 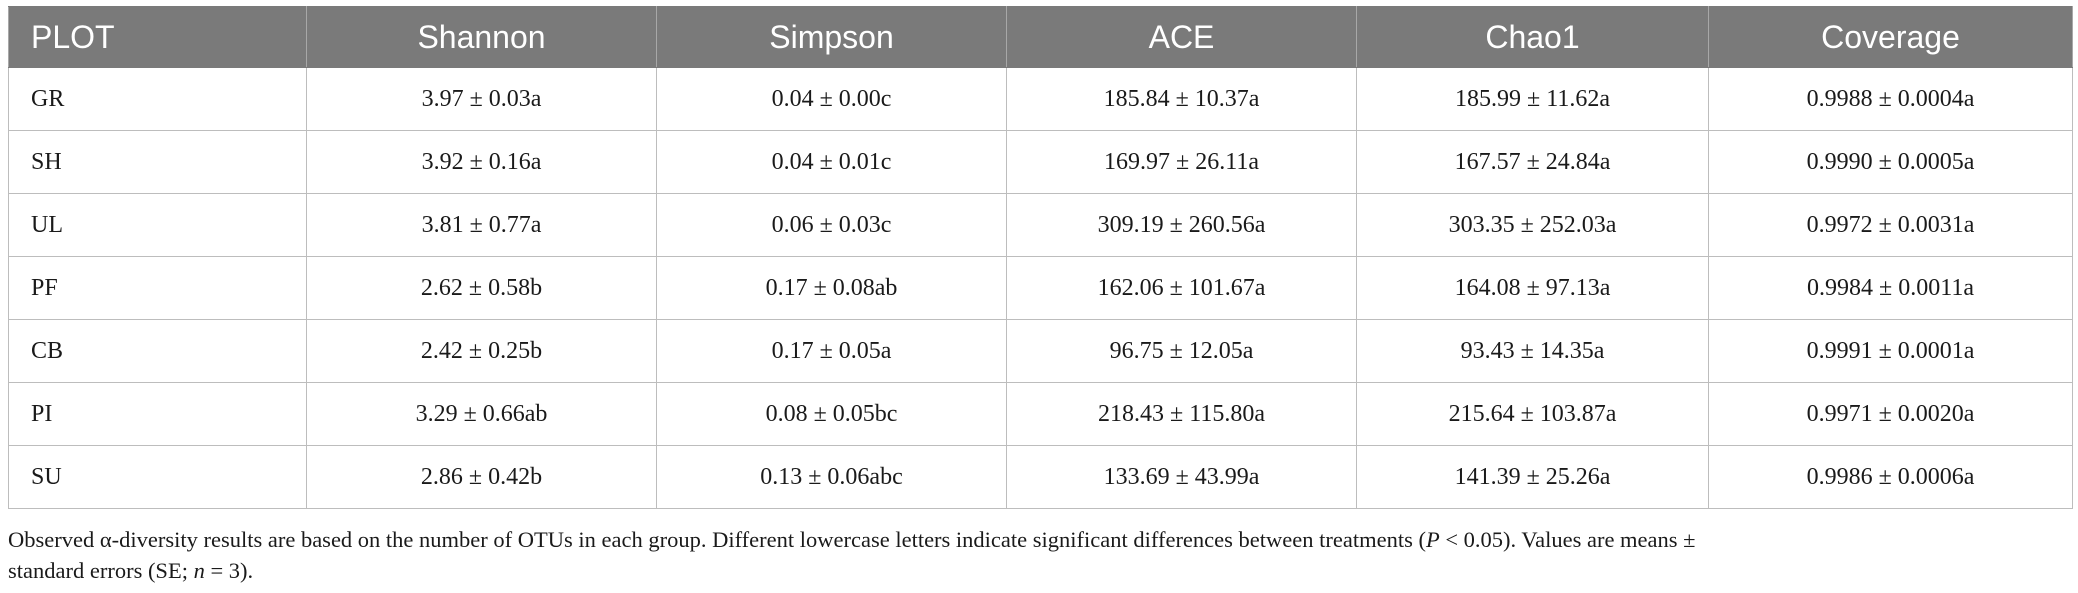 I want to click on cell-coverage: 0.9991 ± 0.0001a, so click(x=1890, y=351).